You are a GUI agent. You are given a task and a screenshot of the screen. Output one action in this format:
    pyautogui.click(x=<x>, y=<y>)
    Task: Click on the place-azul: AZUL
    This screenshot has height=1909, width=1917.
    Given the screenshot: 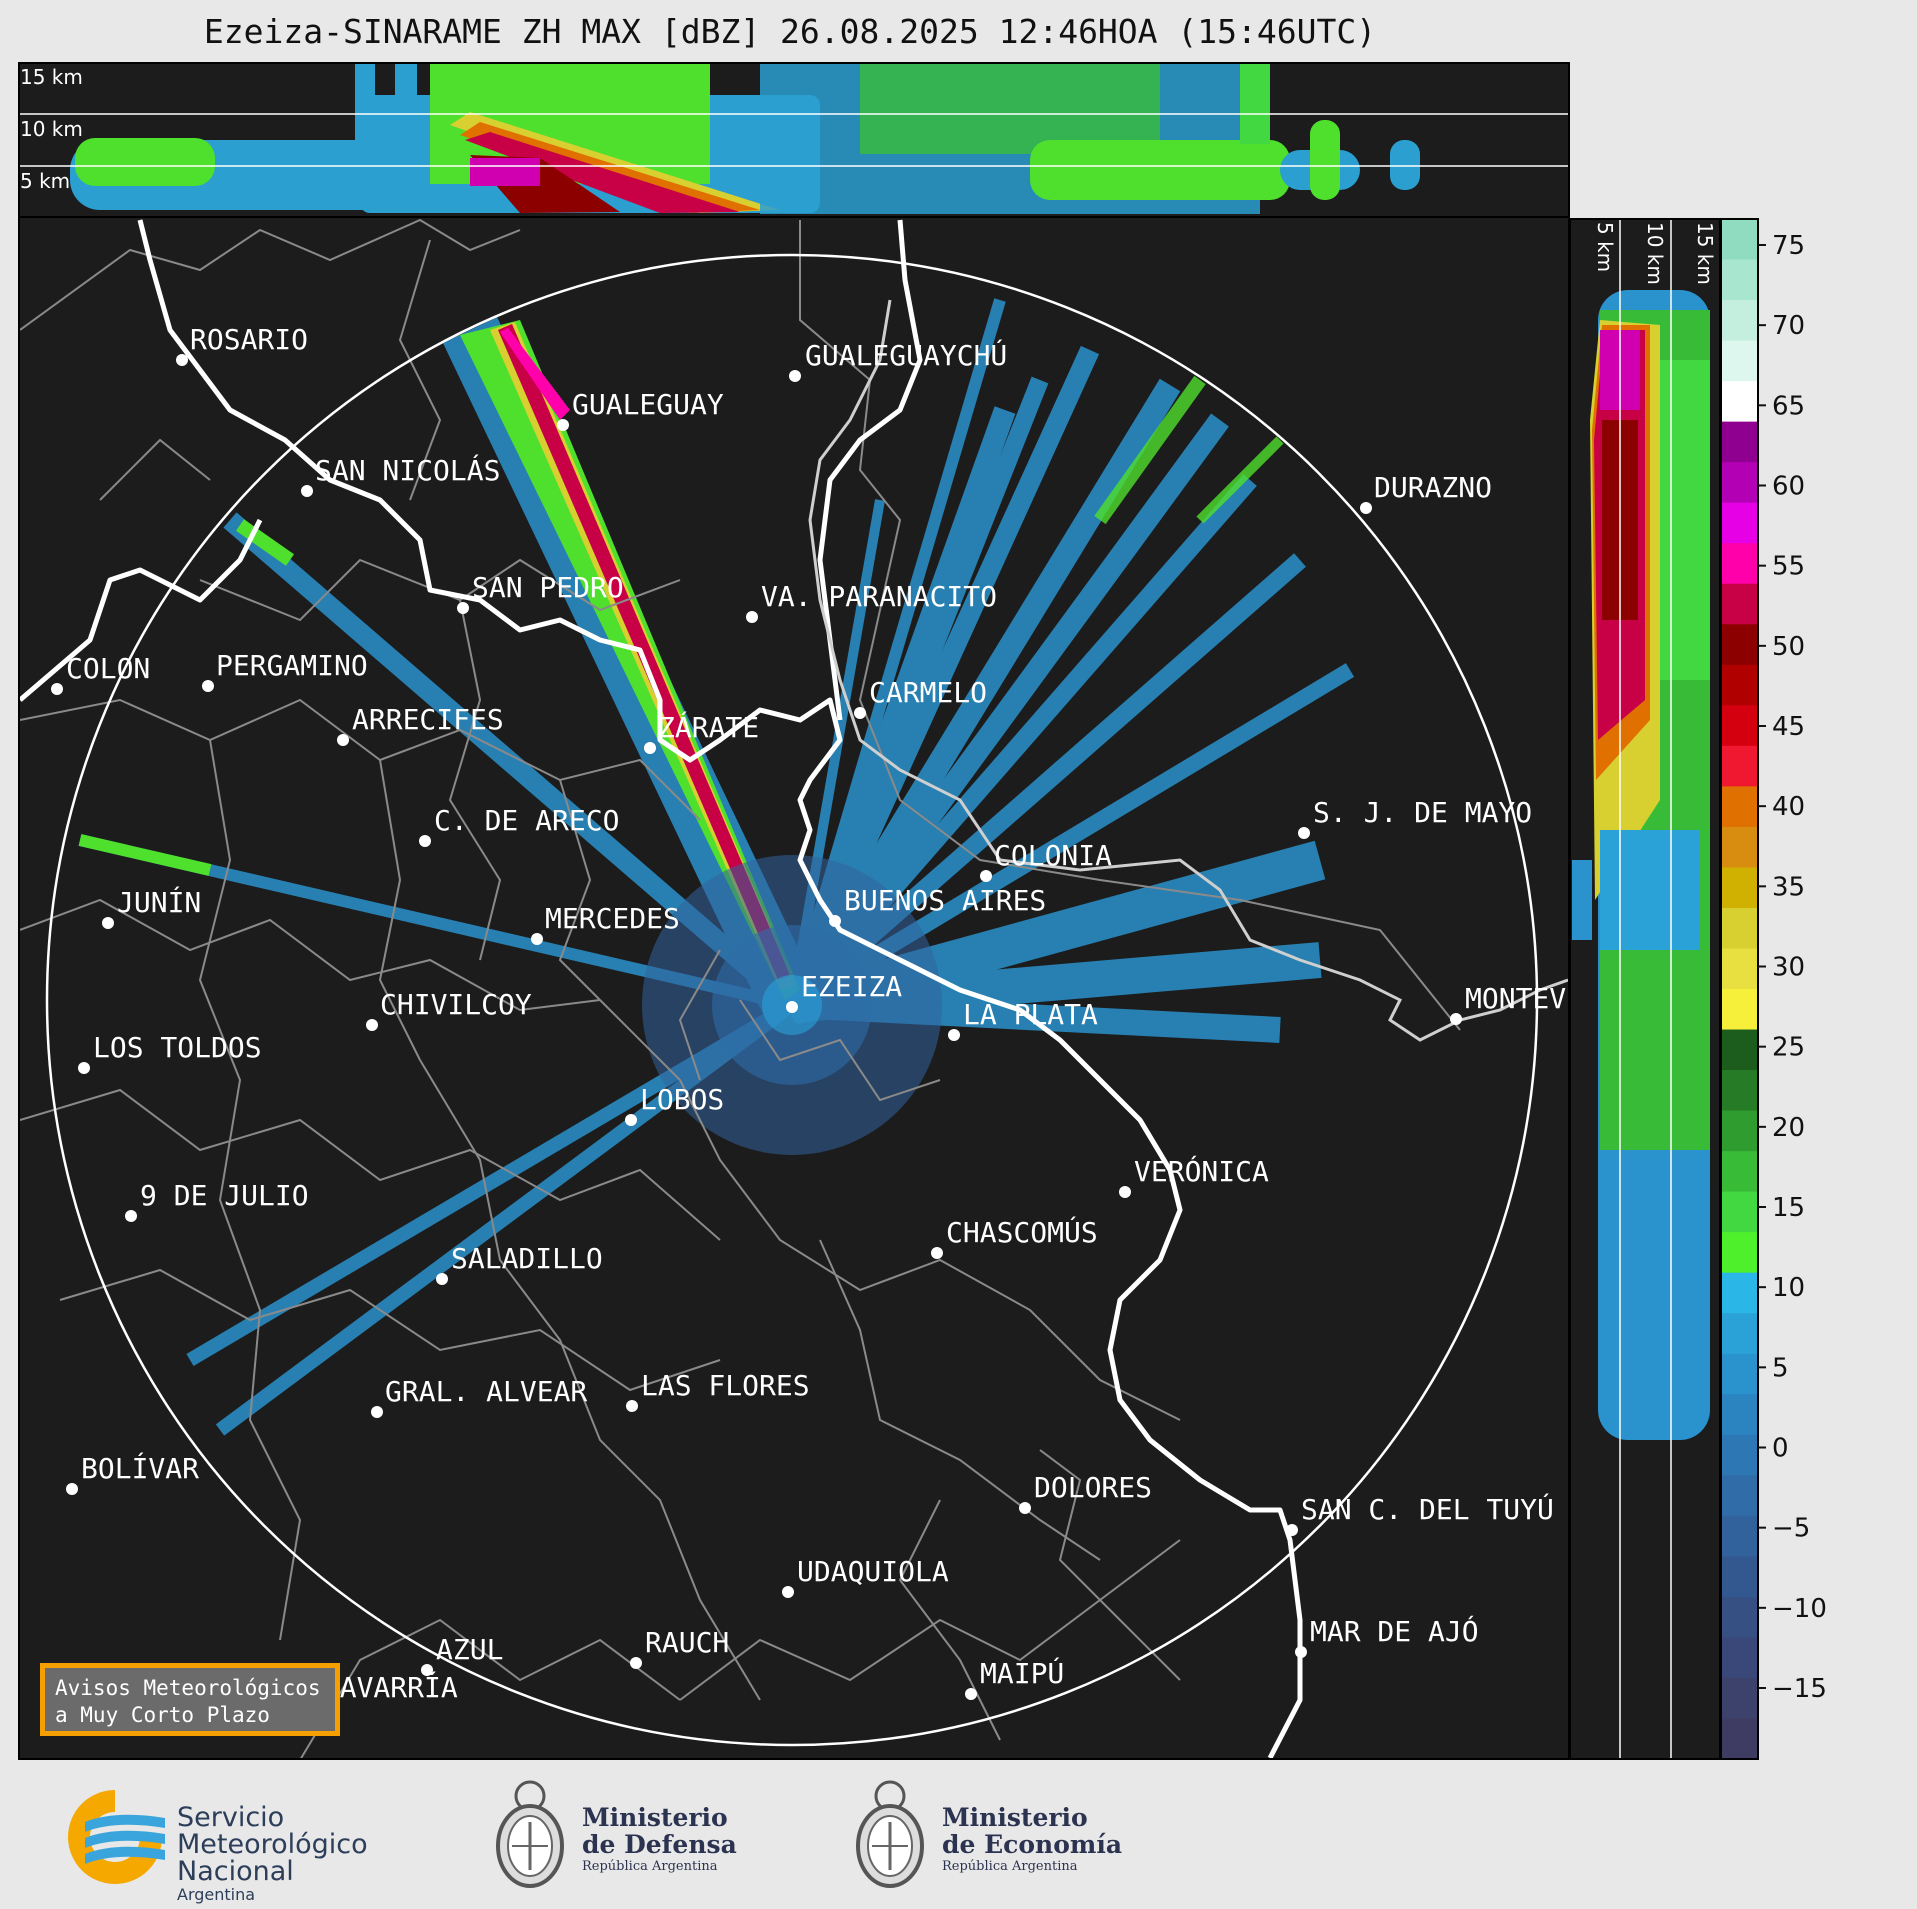 What is the action you would take?
    pyautogui.click(x=462, y=1654)
    